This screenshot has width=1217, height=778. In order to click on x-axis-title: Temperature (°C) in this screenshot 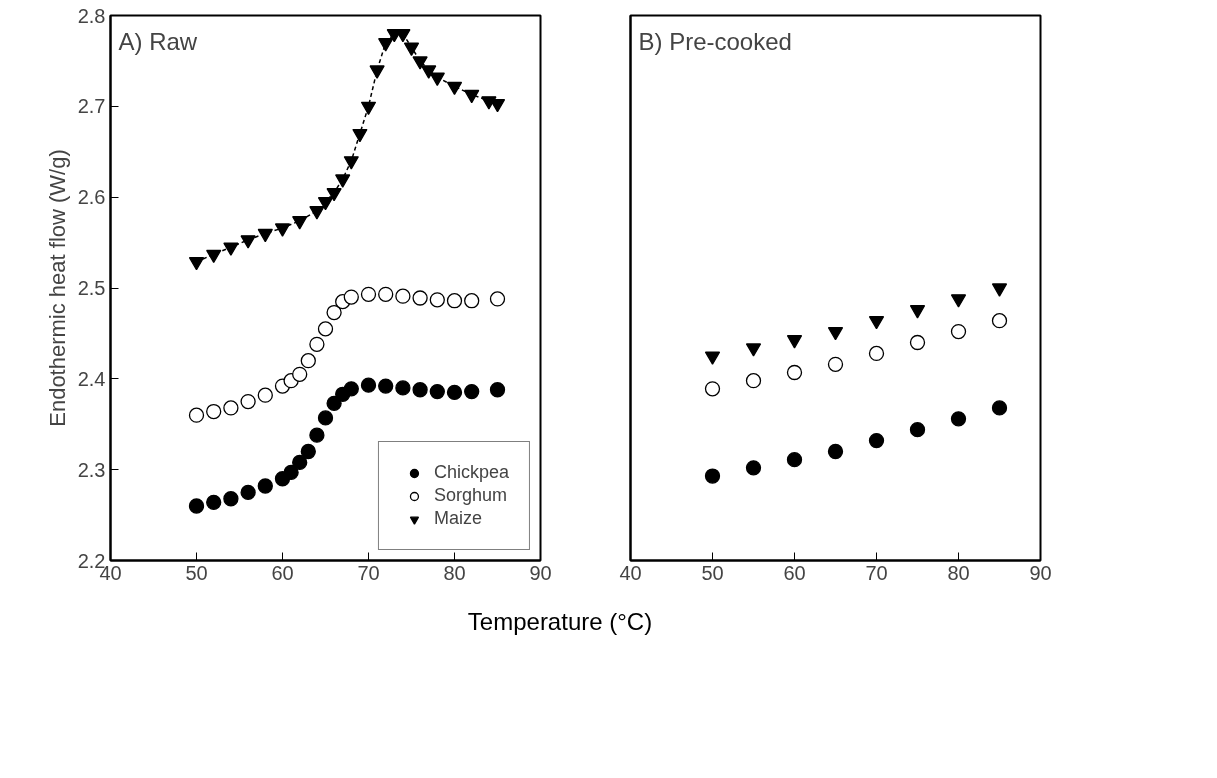, I will do `click(560, 622)`.